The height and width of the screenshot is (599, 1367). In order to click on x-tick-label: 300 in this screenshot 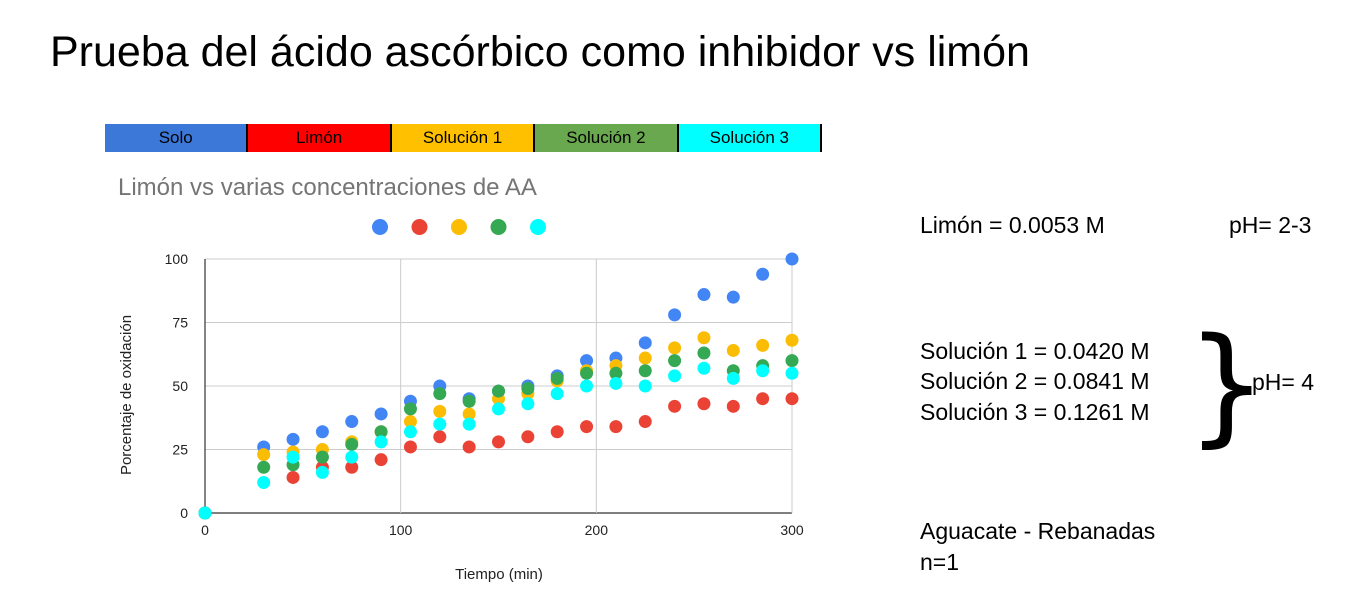, I will do `click(792, 530)`.